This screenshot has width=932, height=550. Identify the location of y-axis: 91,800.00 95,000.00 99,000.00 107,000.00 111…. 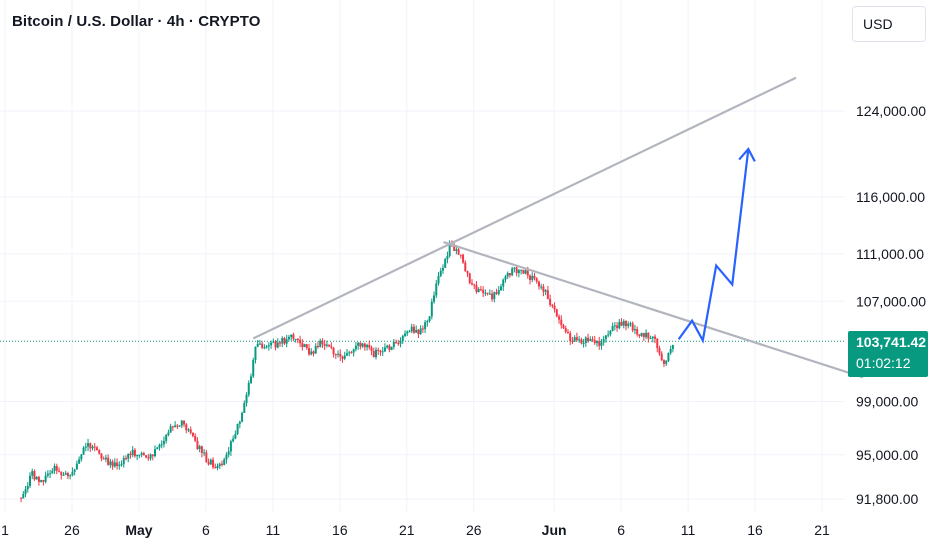
(891, 305).